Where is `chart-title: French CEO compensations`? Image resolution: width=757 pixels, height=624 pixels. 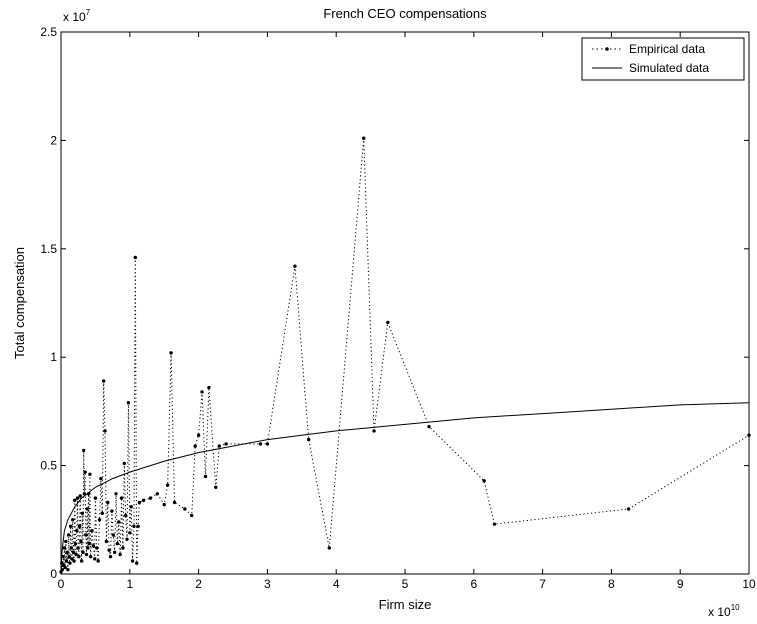
chart-title: French CEO compensations is located at coordinates (405, 13).